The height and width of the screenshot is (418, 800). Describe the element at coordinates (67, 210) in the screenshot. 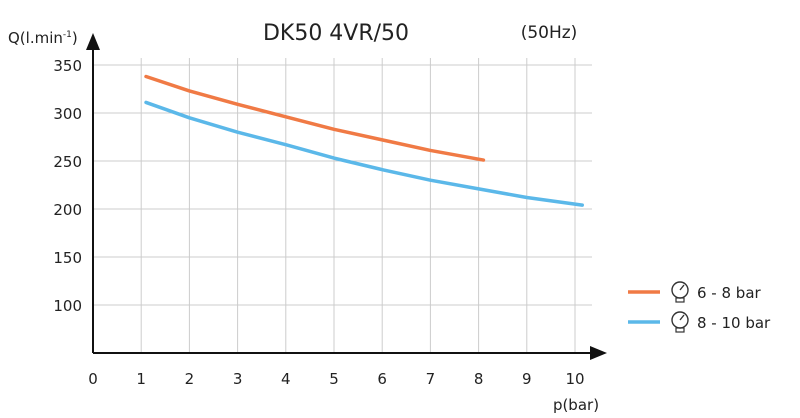

I see `y-tick-label: 200` at that location.